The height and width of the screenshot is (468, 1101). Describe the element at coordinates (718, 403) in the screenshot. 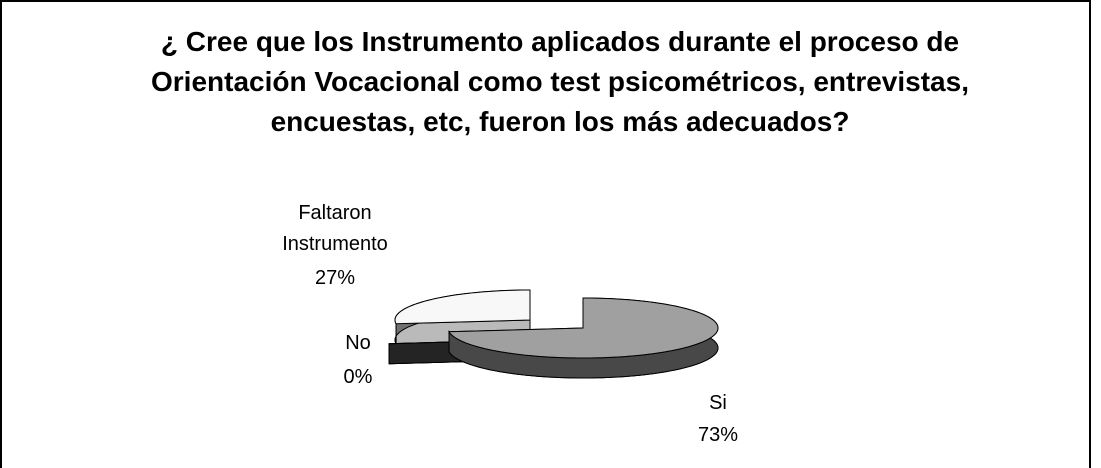

I see `slice-label: Si` at that location.